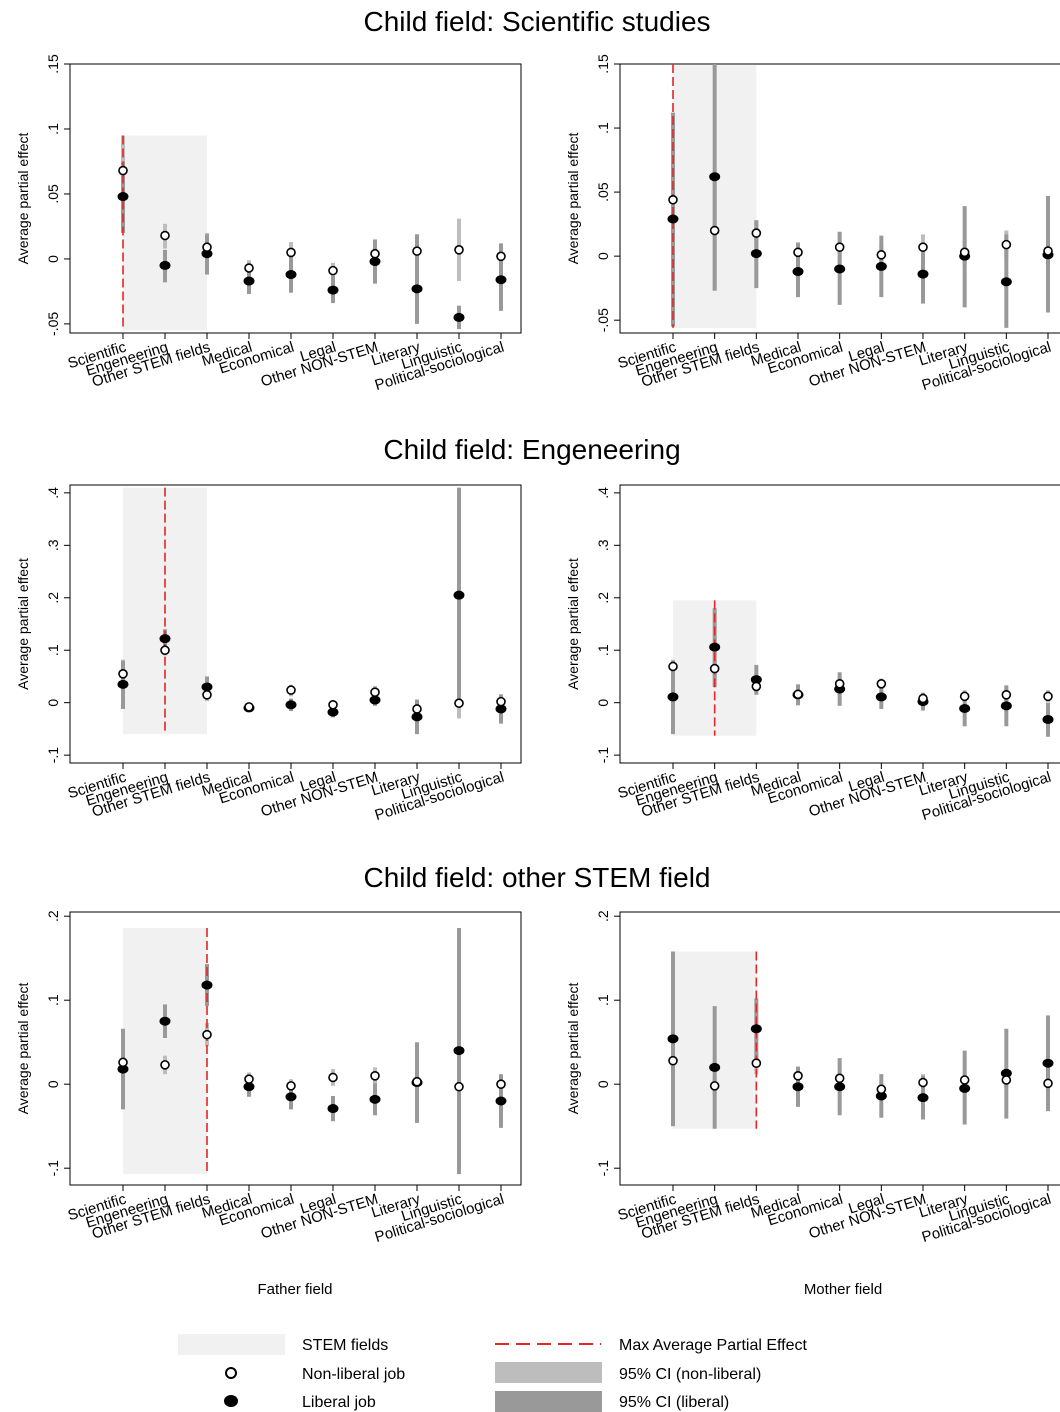  Describe the element at coordinates (53, 493) in the screenshot. I see `y-tick-label: .4` at that location.